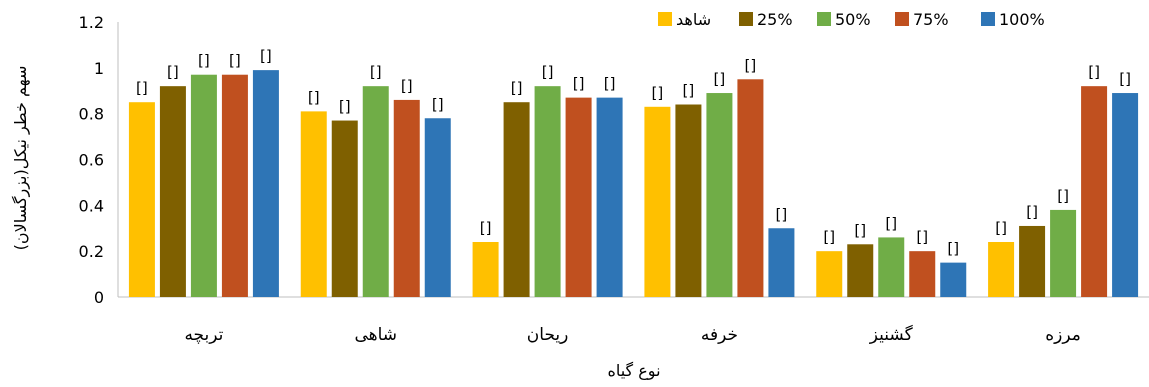  What do you see at coordinates (719, 335) in the screenshot?
I see `category-label: خرفه` at bounding box center [719, 335].